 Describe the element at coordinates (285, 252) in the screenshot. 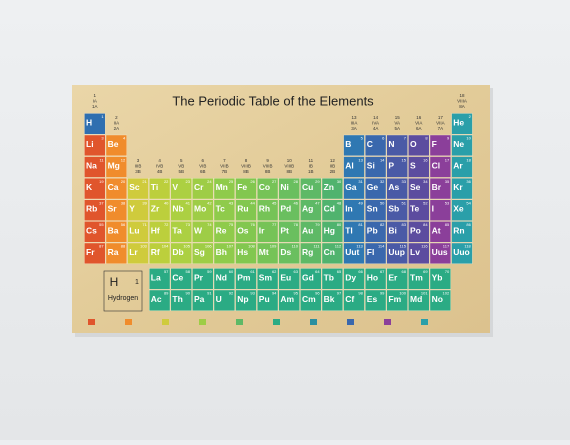

I see `element-symbol: Ds` at that location.